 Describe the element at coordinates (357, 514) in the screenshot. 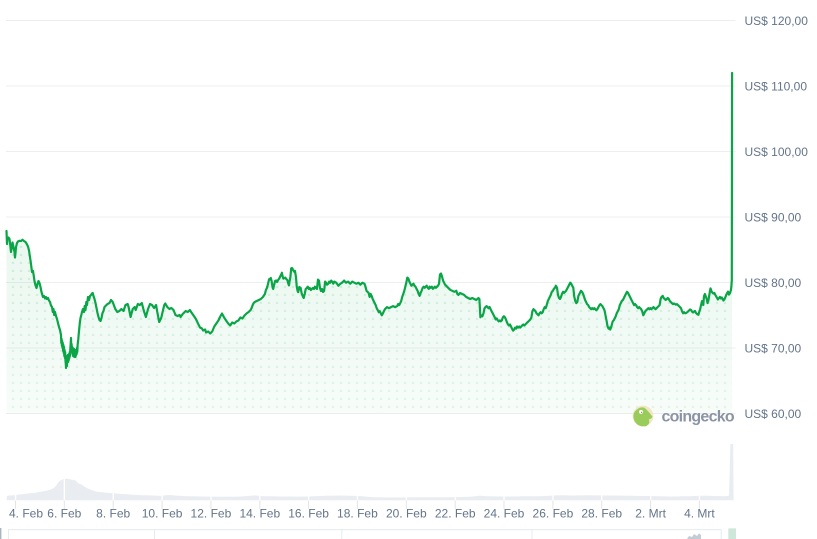

I see `svg-text: 18. Feb` at that location.